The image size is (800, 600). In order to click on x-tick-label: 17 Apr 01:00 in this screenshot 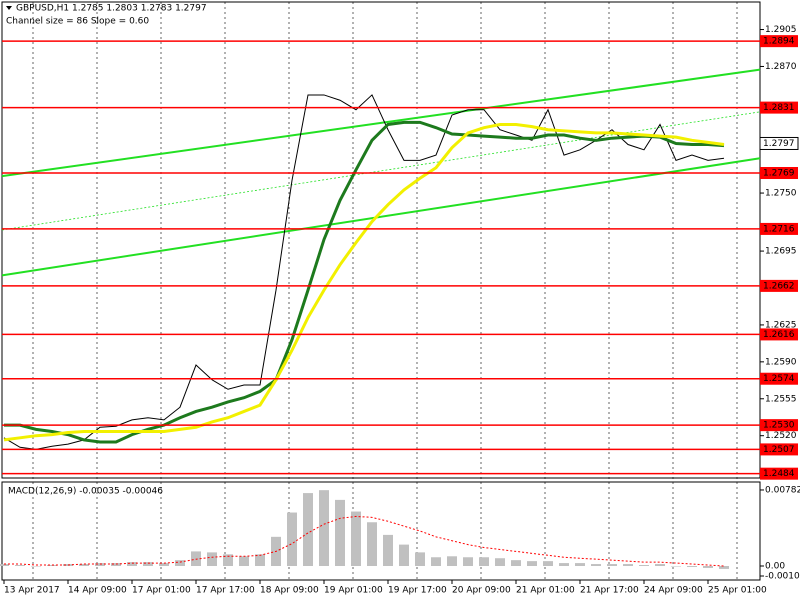, I will do `click(161, 591)`.